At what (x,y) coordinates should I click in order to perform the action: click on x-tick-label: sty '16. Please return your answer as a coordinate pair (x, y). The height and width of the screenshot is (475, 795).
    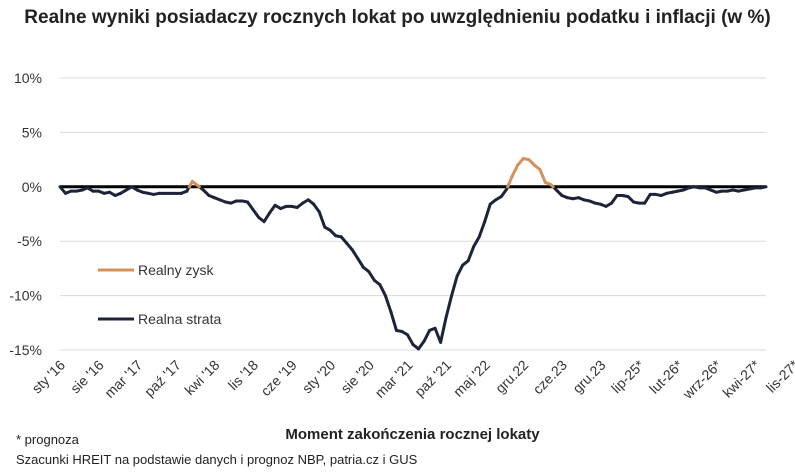
    Looking at the image, I should click on (49, 377).